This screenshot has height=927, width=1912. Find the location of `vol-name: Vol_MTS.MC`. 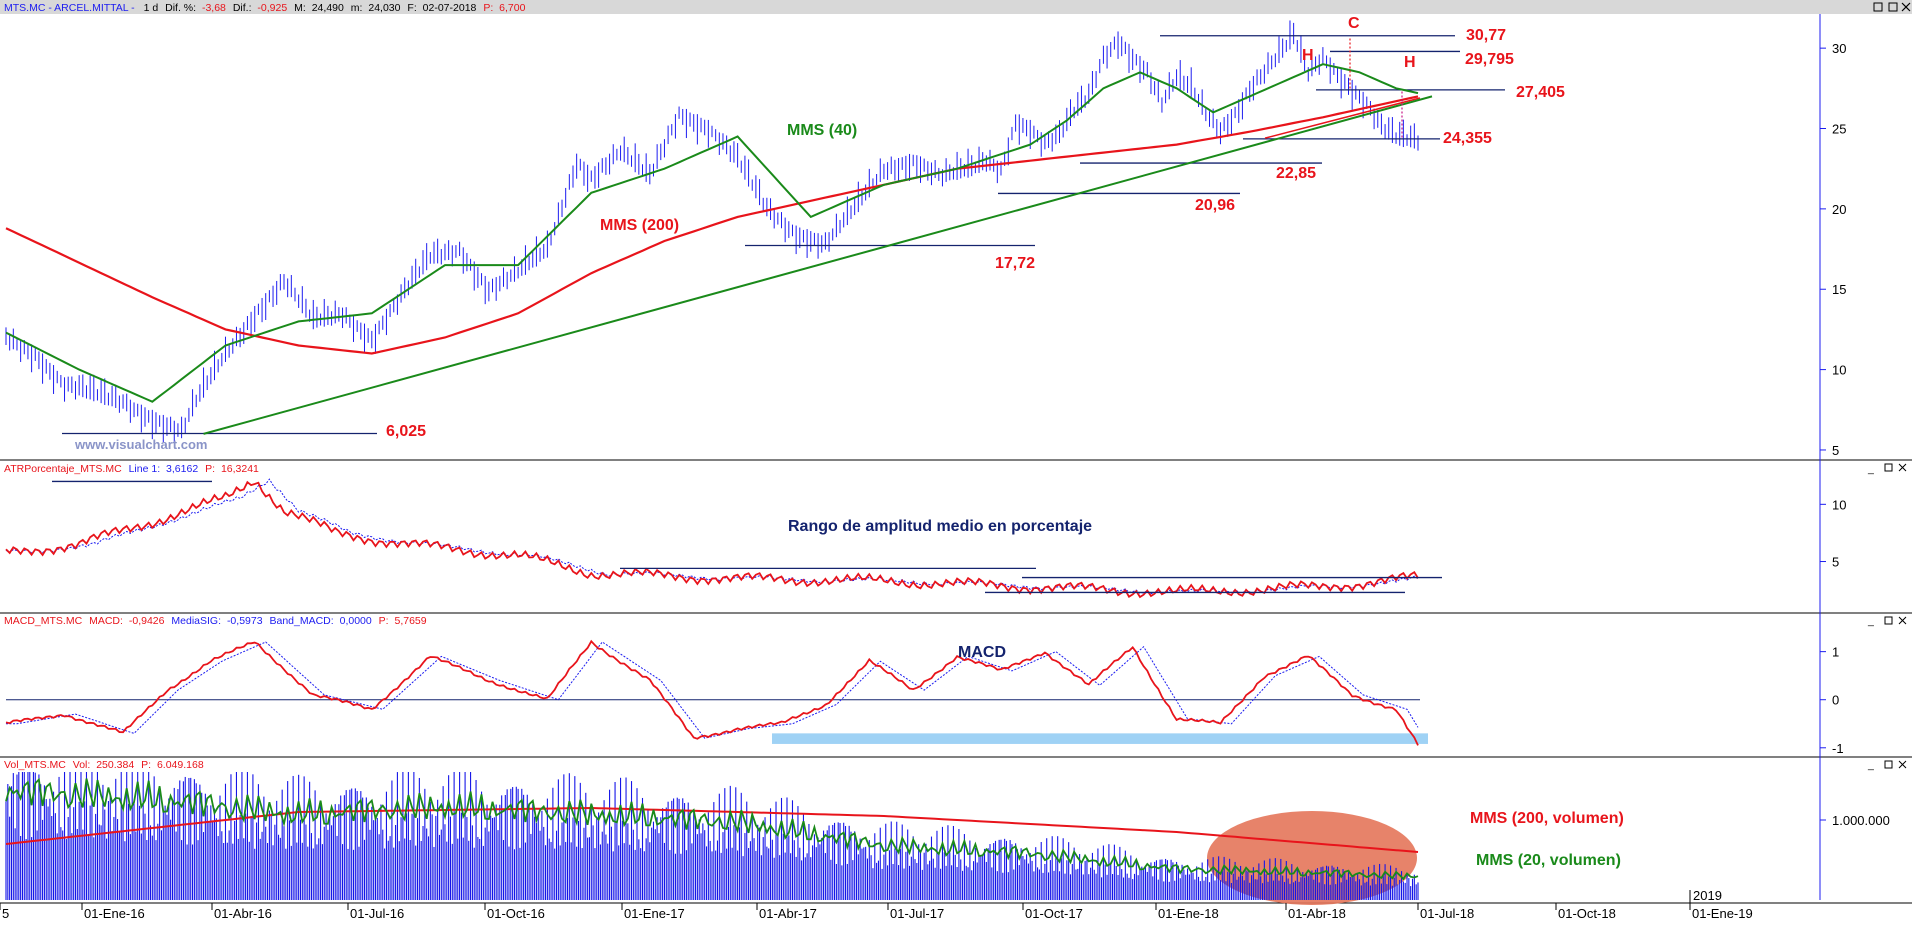

vol-name: Vol_MTS.MC is located at coordinates (35, 765).